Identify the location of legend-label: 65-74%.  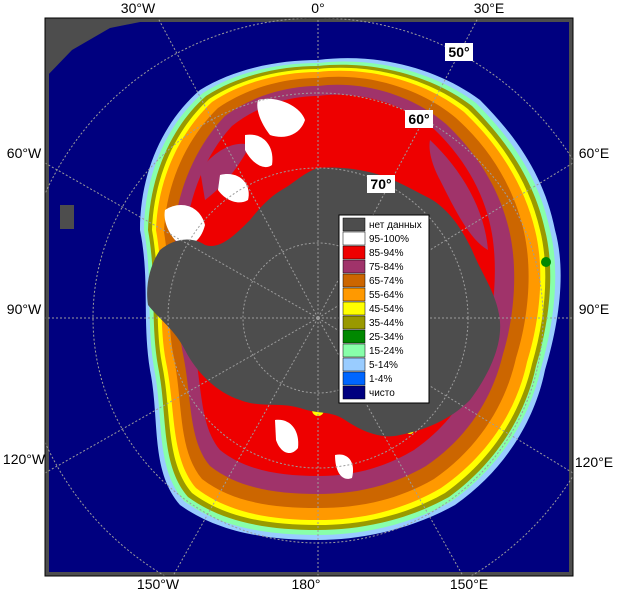
(386, 281).